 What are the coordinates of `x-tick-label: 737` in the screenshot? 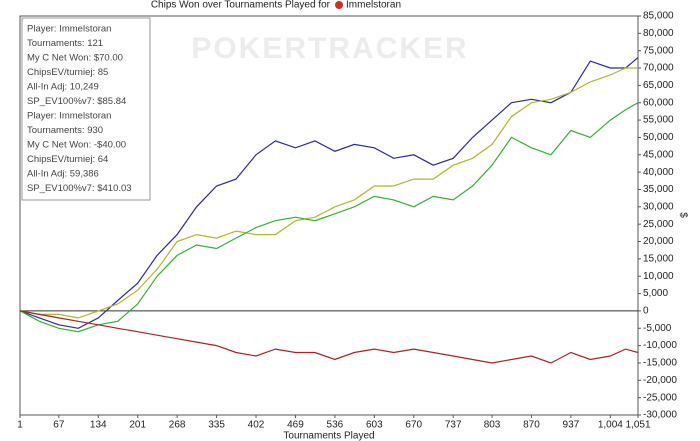 It's located at (453, 425).